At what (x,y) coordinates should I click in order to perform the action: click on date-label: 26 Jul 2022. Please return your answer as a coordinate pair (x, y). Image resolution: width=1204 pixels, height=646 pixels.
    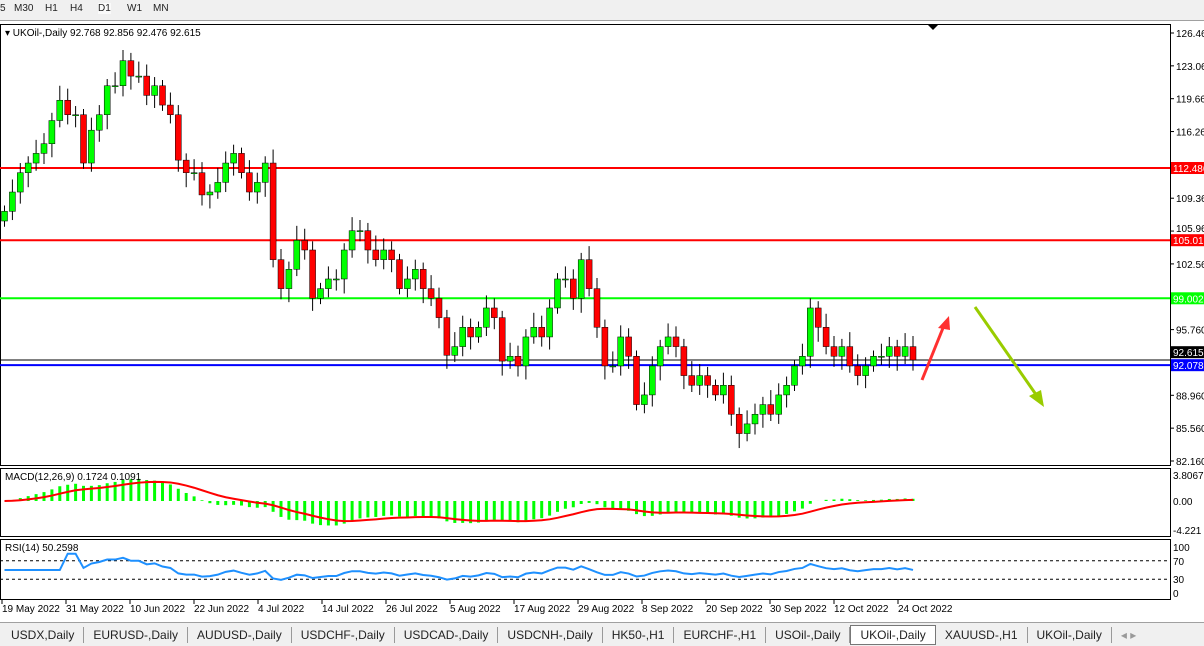
    Looking at the image, I should click on (412, 609).